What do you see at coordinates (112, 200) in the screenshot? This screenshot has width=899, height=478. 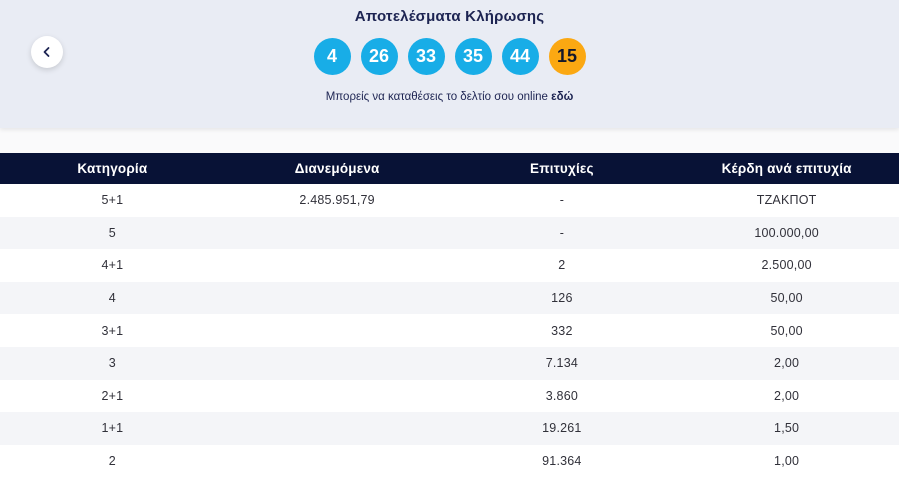 I see `category-cell: 5+1` at bounding box center [112, 200].